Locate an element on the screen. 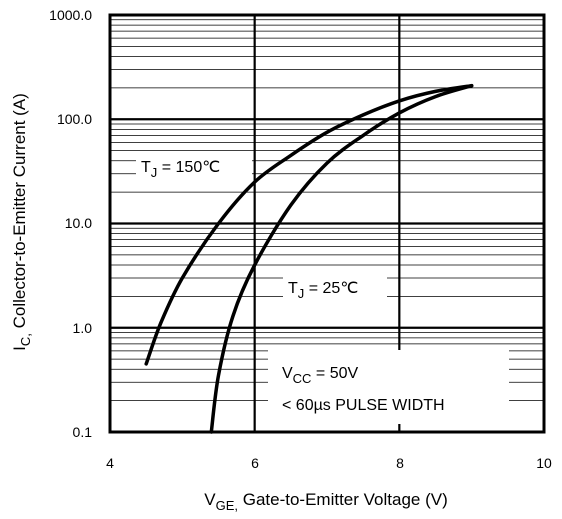 This screenshot has width=562, height=519. y-axis-title: IC, Collector-to-Emitter Current (A) is located at coordinates (21, 222).